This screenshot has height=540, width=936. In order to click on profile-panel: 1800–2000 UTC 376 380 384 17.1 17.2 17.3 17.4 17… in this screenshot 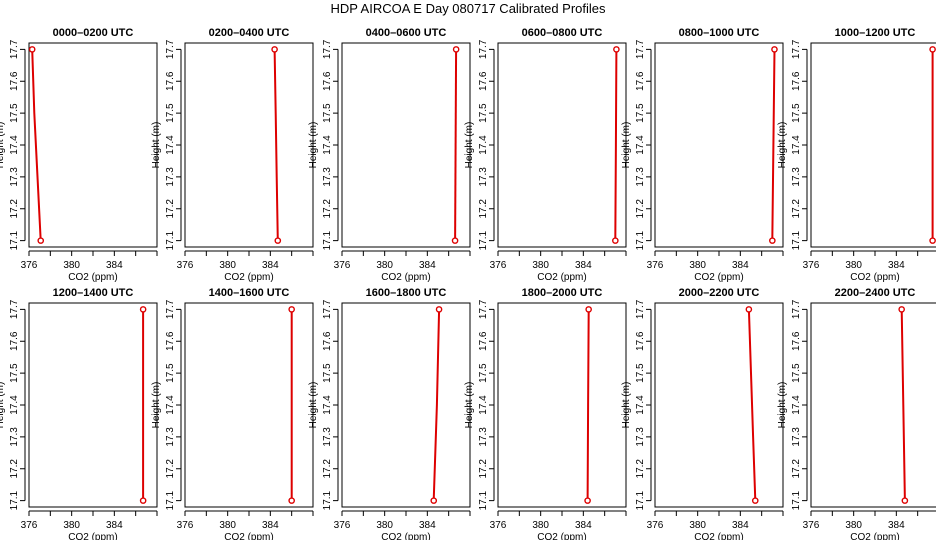, I will do `click(545, 413)`.